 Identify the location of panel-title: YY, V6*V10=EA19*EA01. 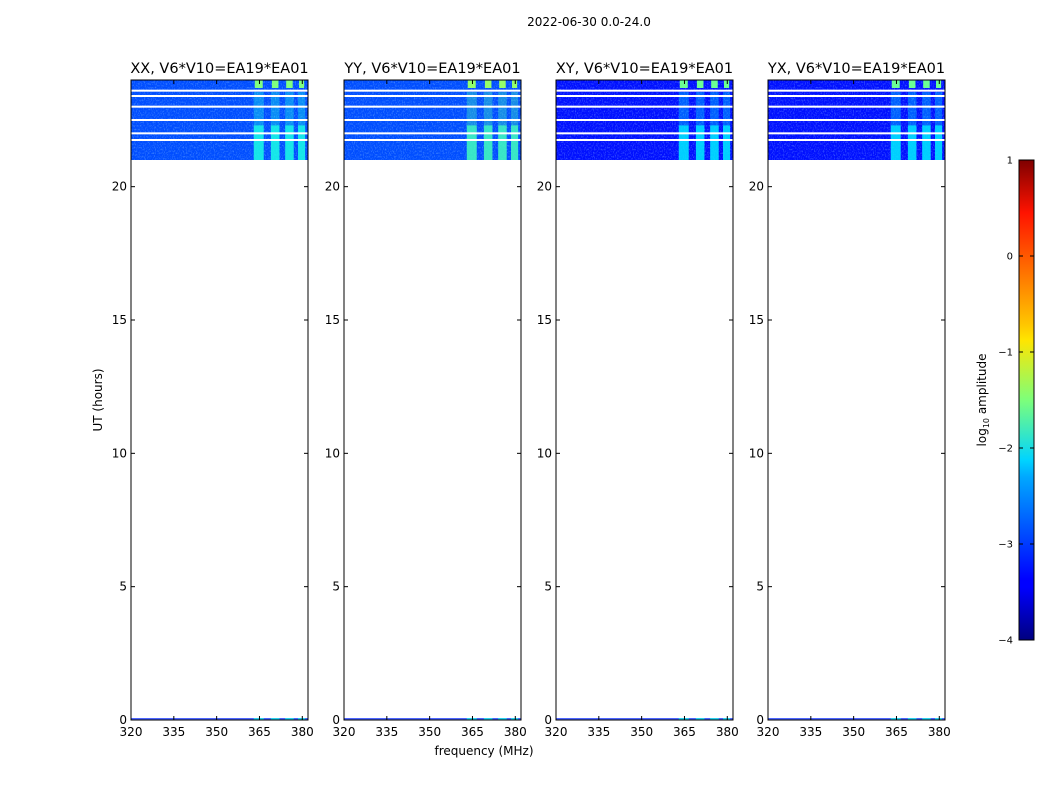
(431, 69).